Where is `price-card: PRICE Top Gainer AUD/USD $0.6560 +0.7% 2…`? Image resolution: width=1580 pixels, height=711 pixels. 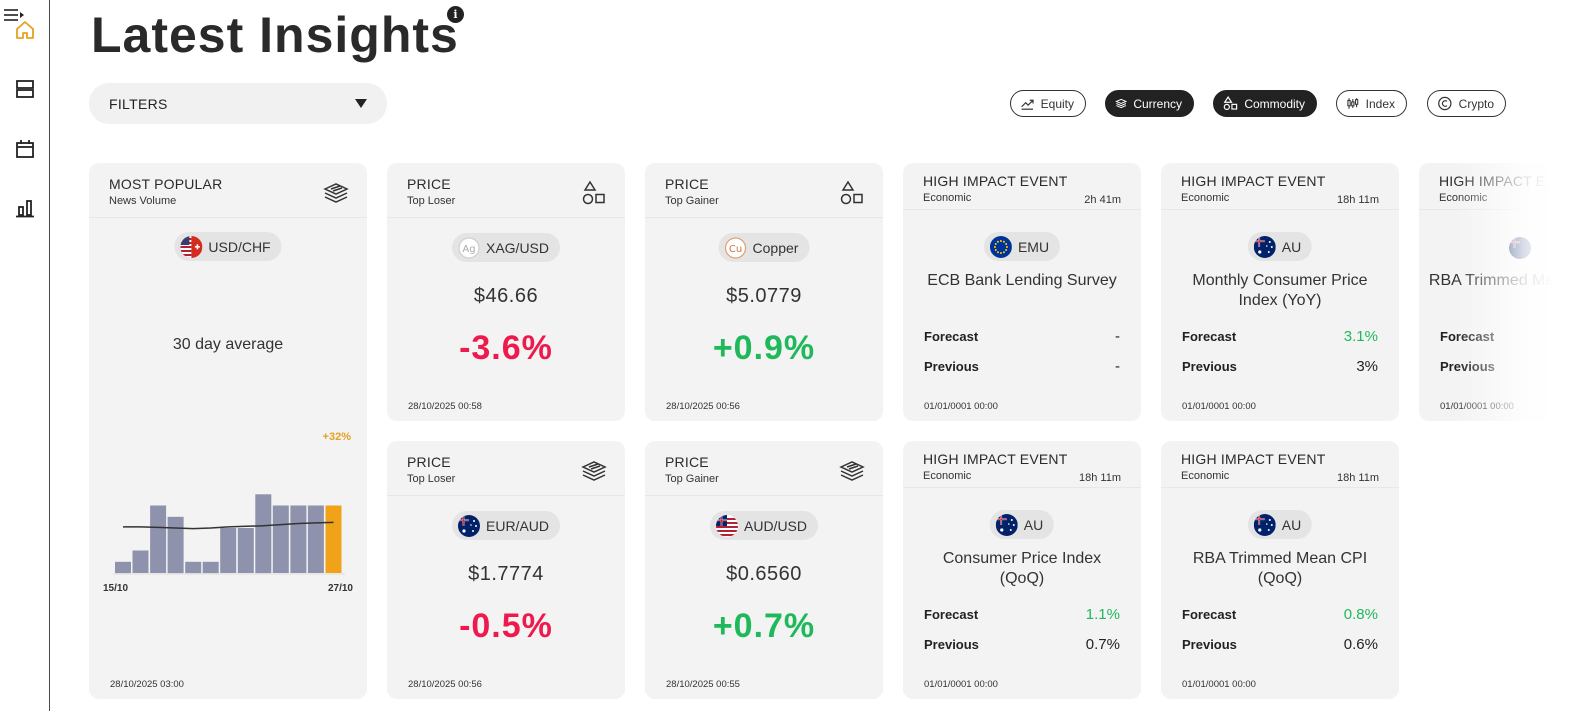 price-card: PRICE Top Gainer AUD/USD $0.6560 +0.7% 2… is located at coordinates (764, 570).